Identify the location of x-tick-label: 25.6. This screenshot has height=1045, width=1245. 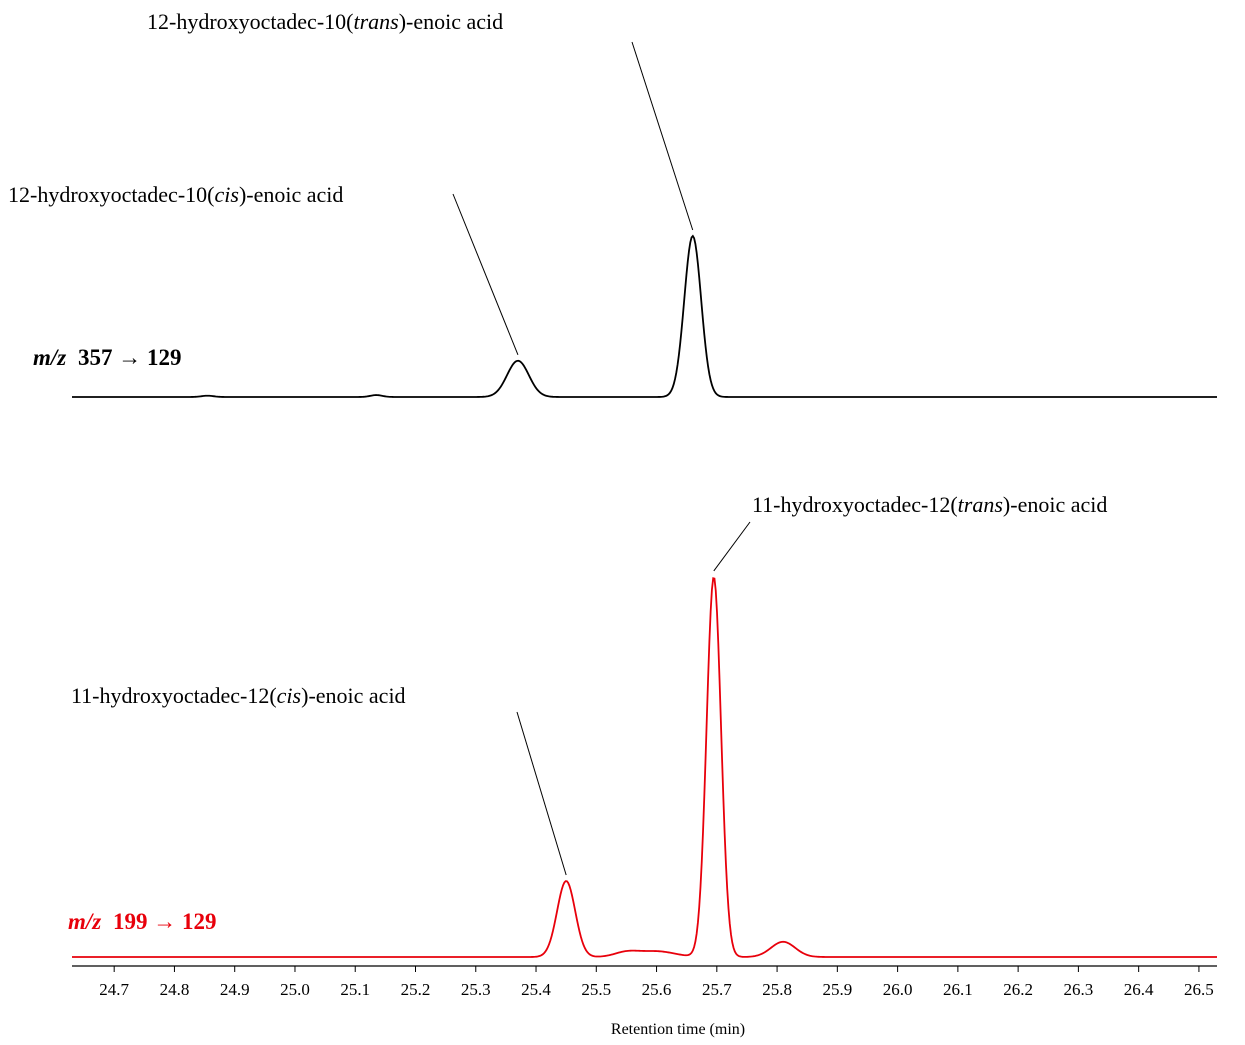
(657, 989).